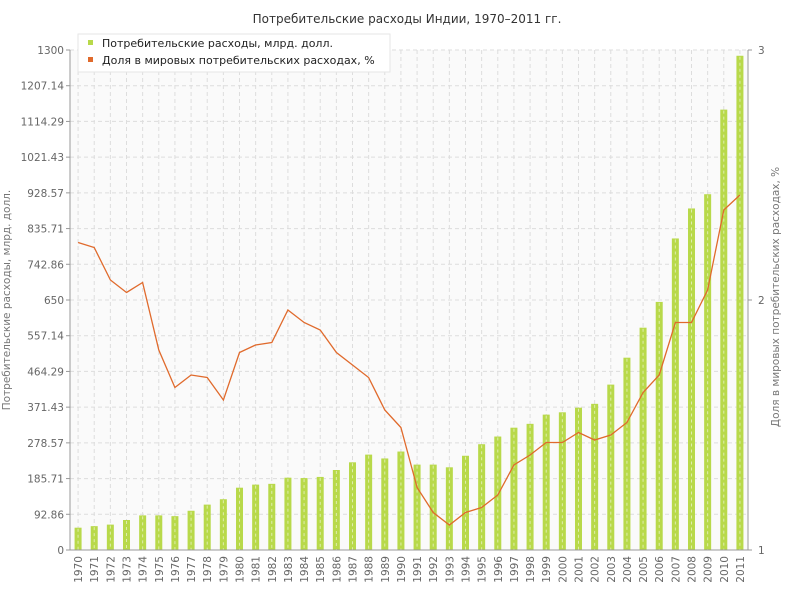 The image size is (800, 594). What do you see at coordinates (761, 51) in the screenshot?
I see `y2-tick-label: 3` at bounding box center [761, 51].